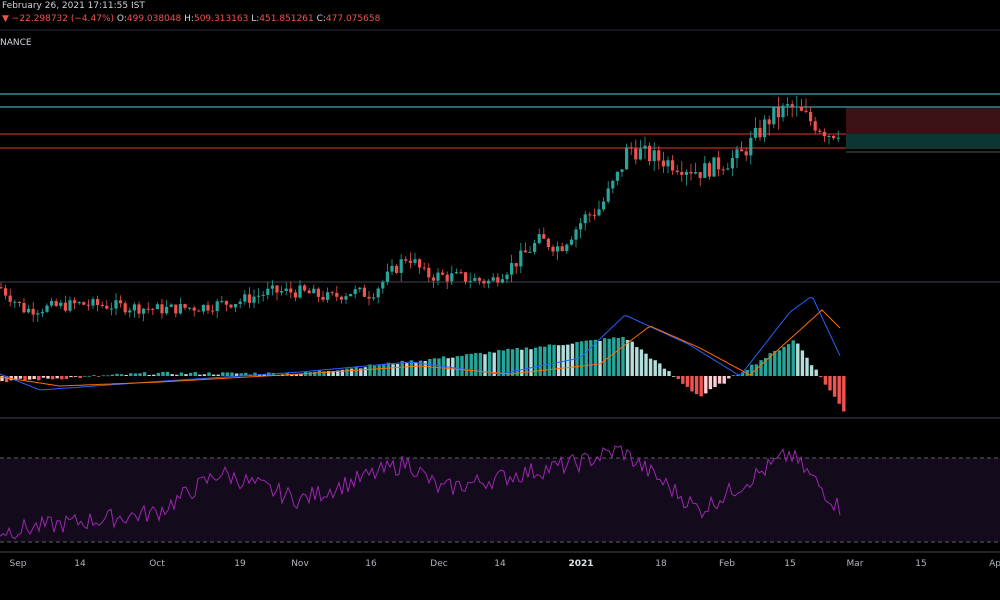 Image resolution: width=1000 pixels, height=600 pixels. What do you see at coordinates (420, 348) in the screenshot?
I see `signal-line` at bounding box center [420, 348].